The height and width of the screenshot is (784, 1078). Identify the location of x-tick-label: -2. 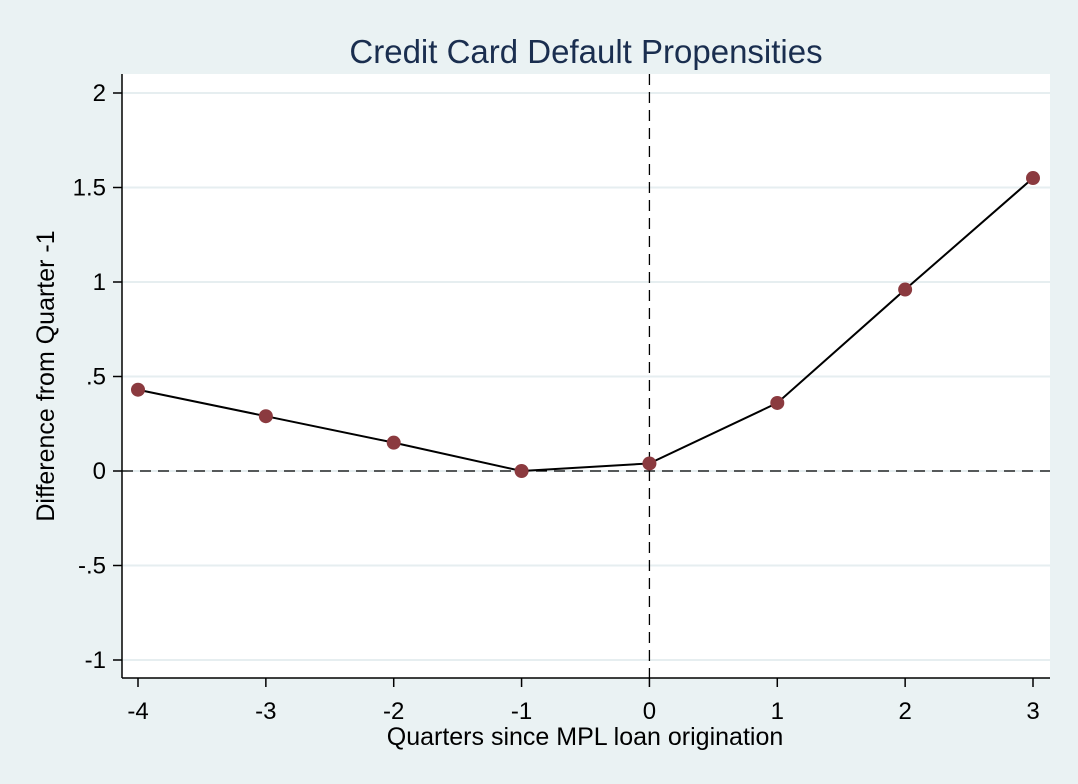
(393, 711).